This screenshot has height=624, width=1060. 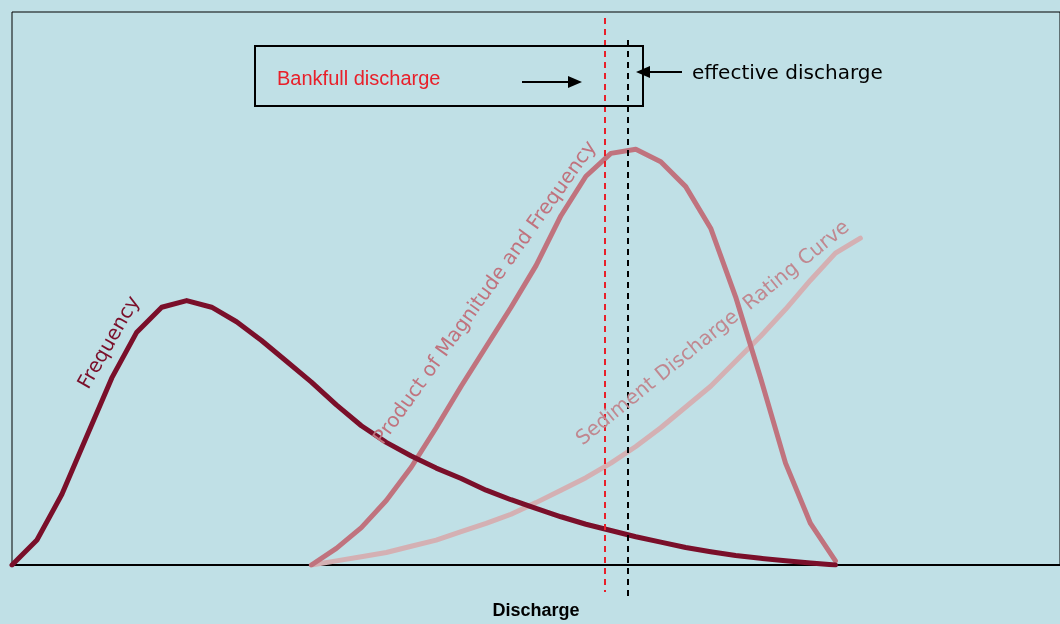 What do you see at coordinates (536, 610) in the screenshot?
I see `x-axis-title: Discharge` at bounding box center [536, 610].